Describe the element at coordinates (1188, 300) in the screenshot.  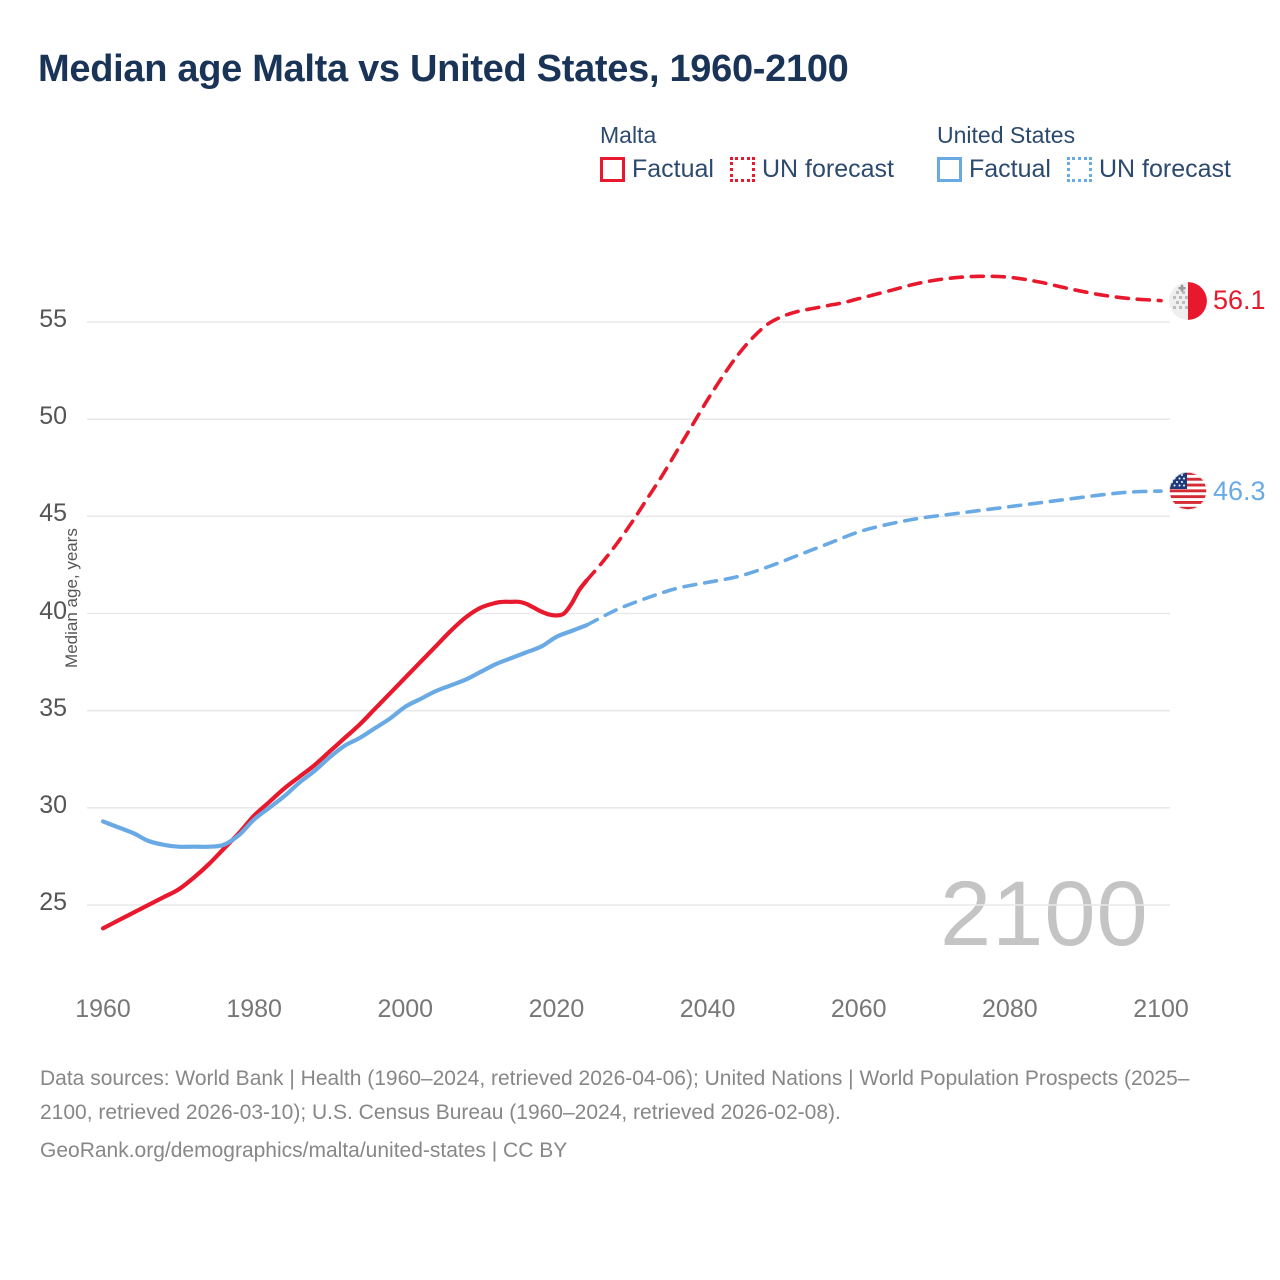
I see `malta-flag-icon` at that location.